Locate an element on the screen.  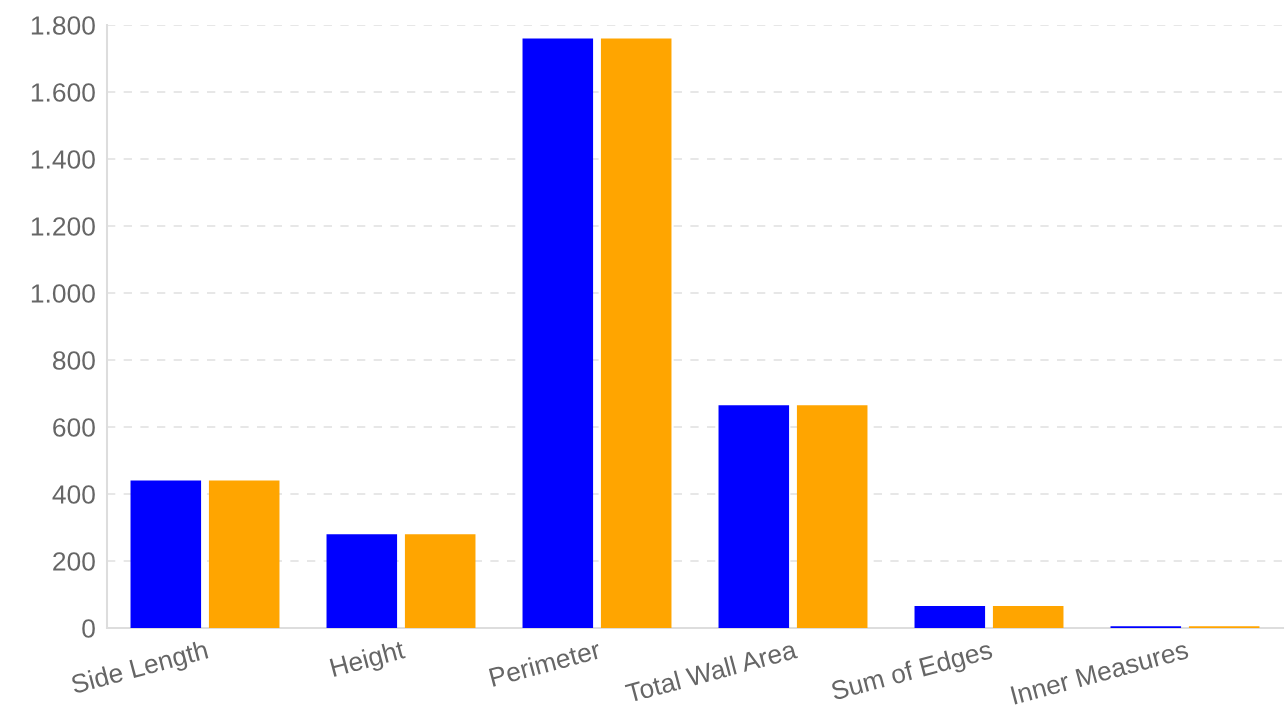
x-tick-label: Height is located at coordinates (368, 661).